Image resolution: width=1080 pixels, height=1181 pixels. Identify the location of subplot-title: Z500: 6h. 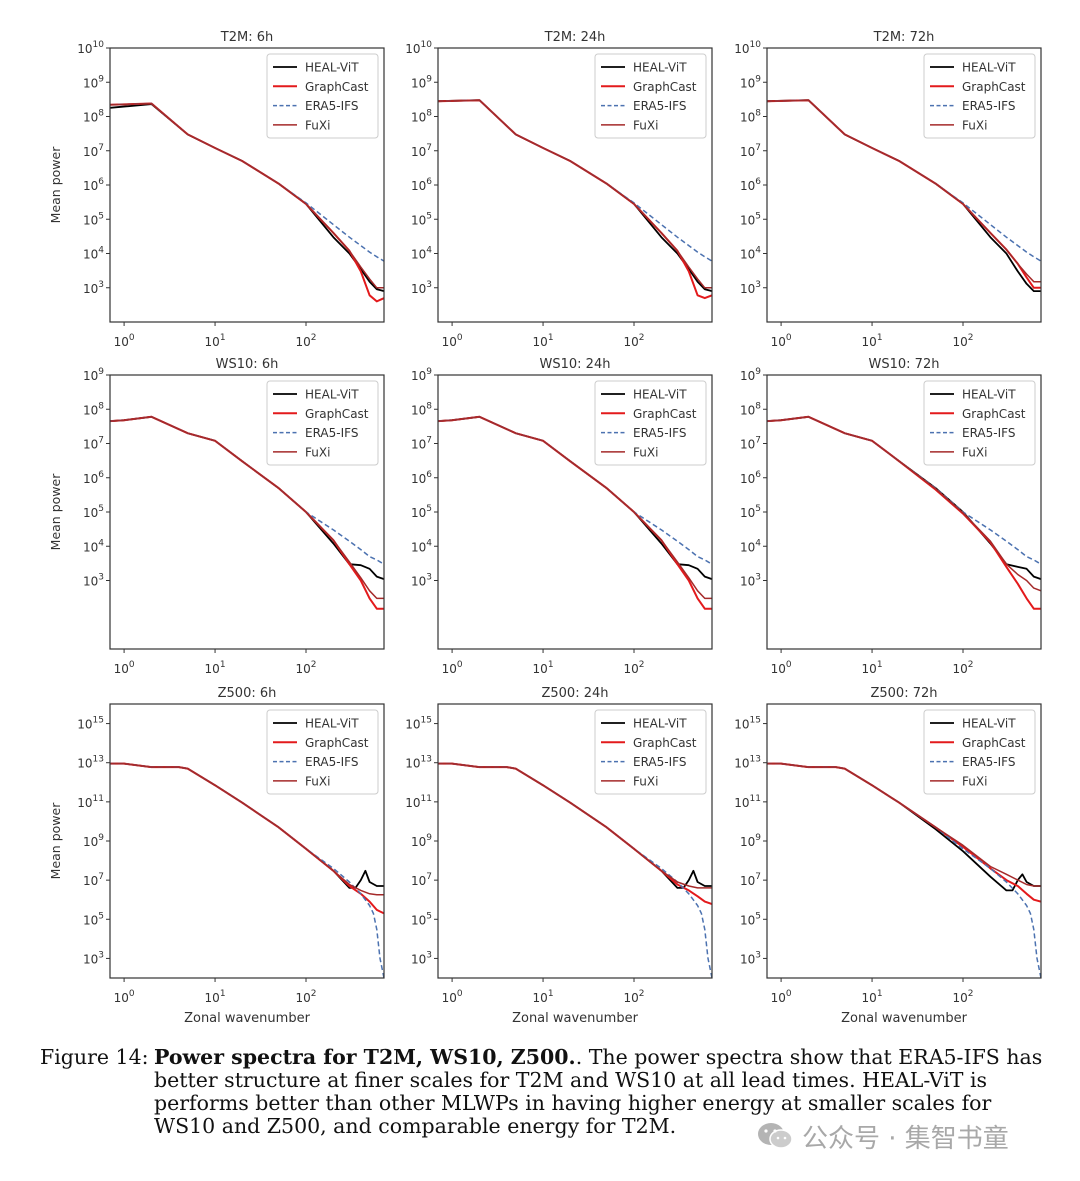
(247, 693).